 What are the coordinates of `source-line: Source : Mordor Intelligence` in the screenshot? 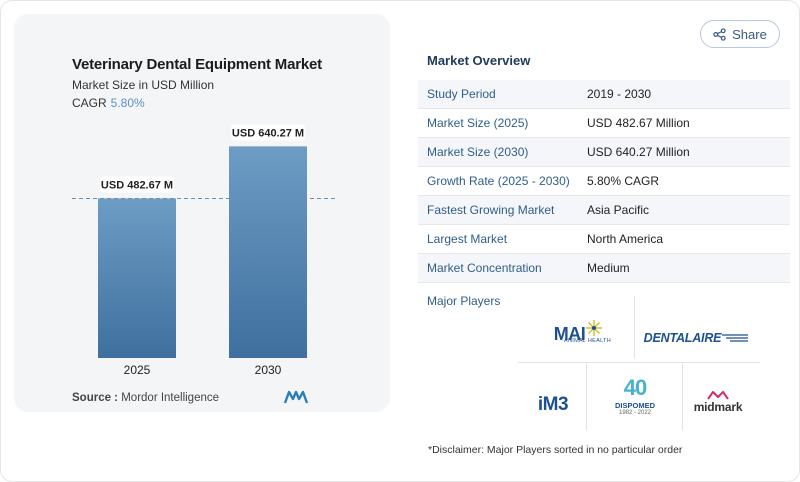 It's located at (145, 398).